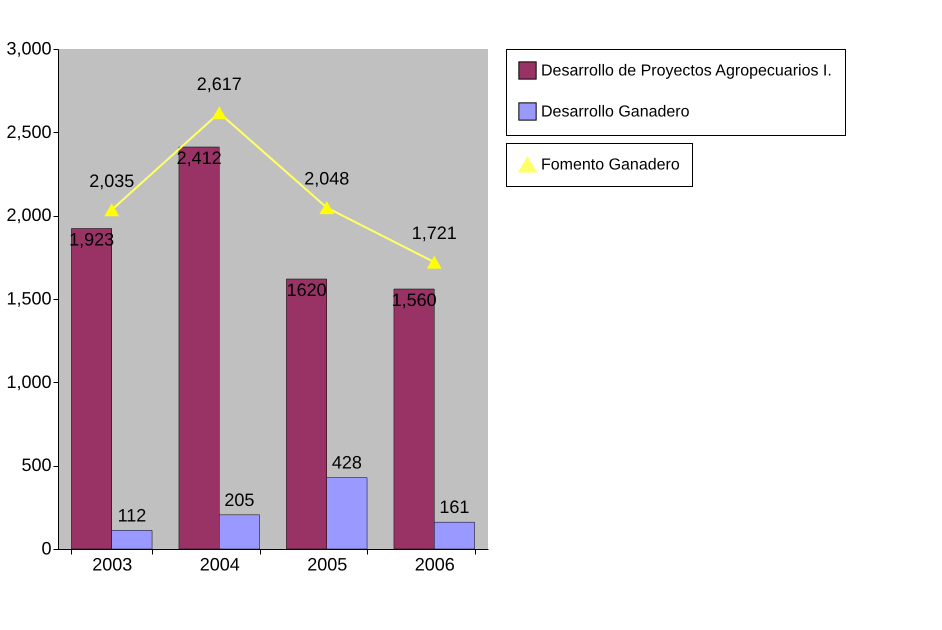 This screenshot has width=942, height=630. I want to click on data-label: 1,721, so click(434, 233).